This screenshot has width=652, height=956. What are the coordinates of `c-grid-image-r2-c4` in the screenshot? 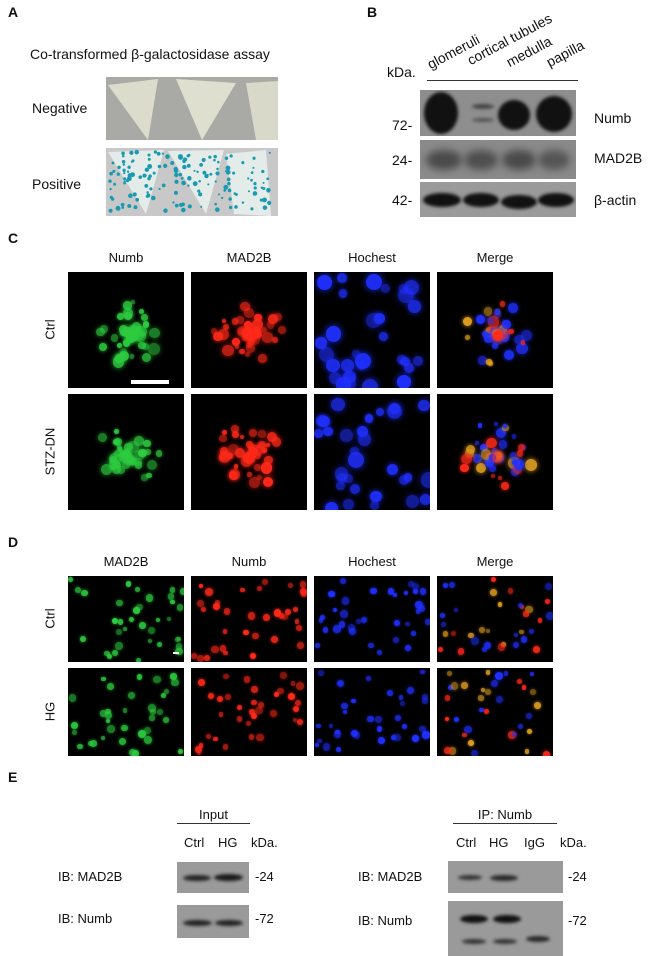 It's located at (495, 452).